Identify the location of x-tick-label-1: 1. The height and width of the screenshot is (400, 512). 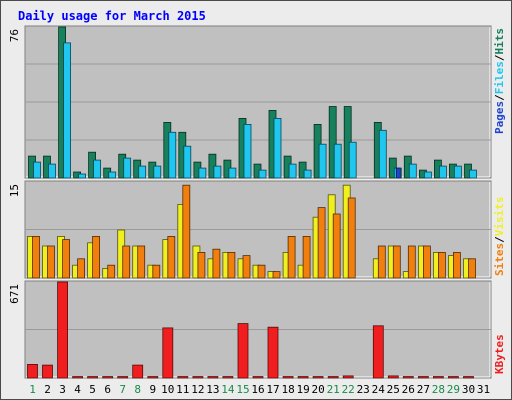
(32, 389).